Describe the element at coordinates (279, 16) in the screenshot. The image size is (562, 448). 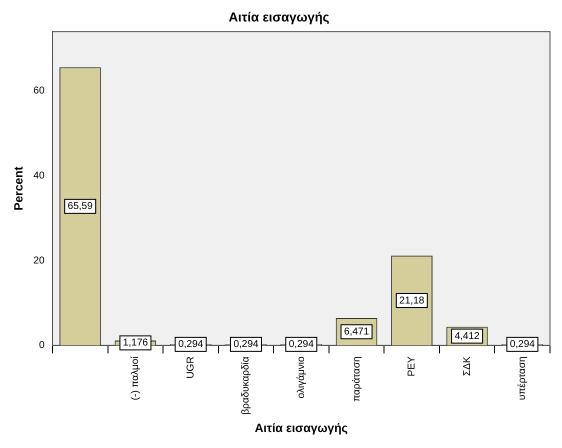
I see `chart-title: Αιτία εισαγωγής` at that location.